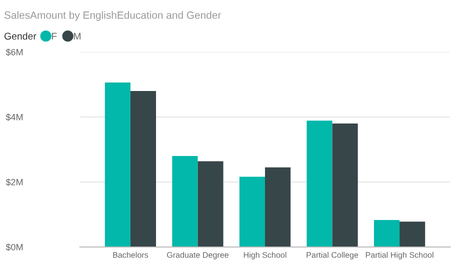  What do you see at coordinates (14, 117) in the screenshot?
I see `y-tick-label: $4M` at bounding box center [14, 117].